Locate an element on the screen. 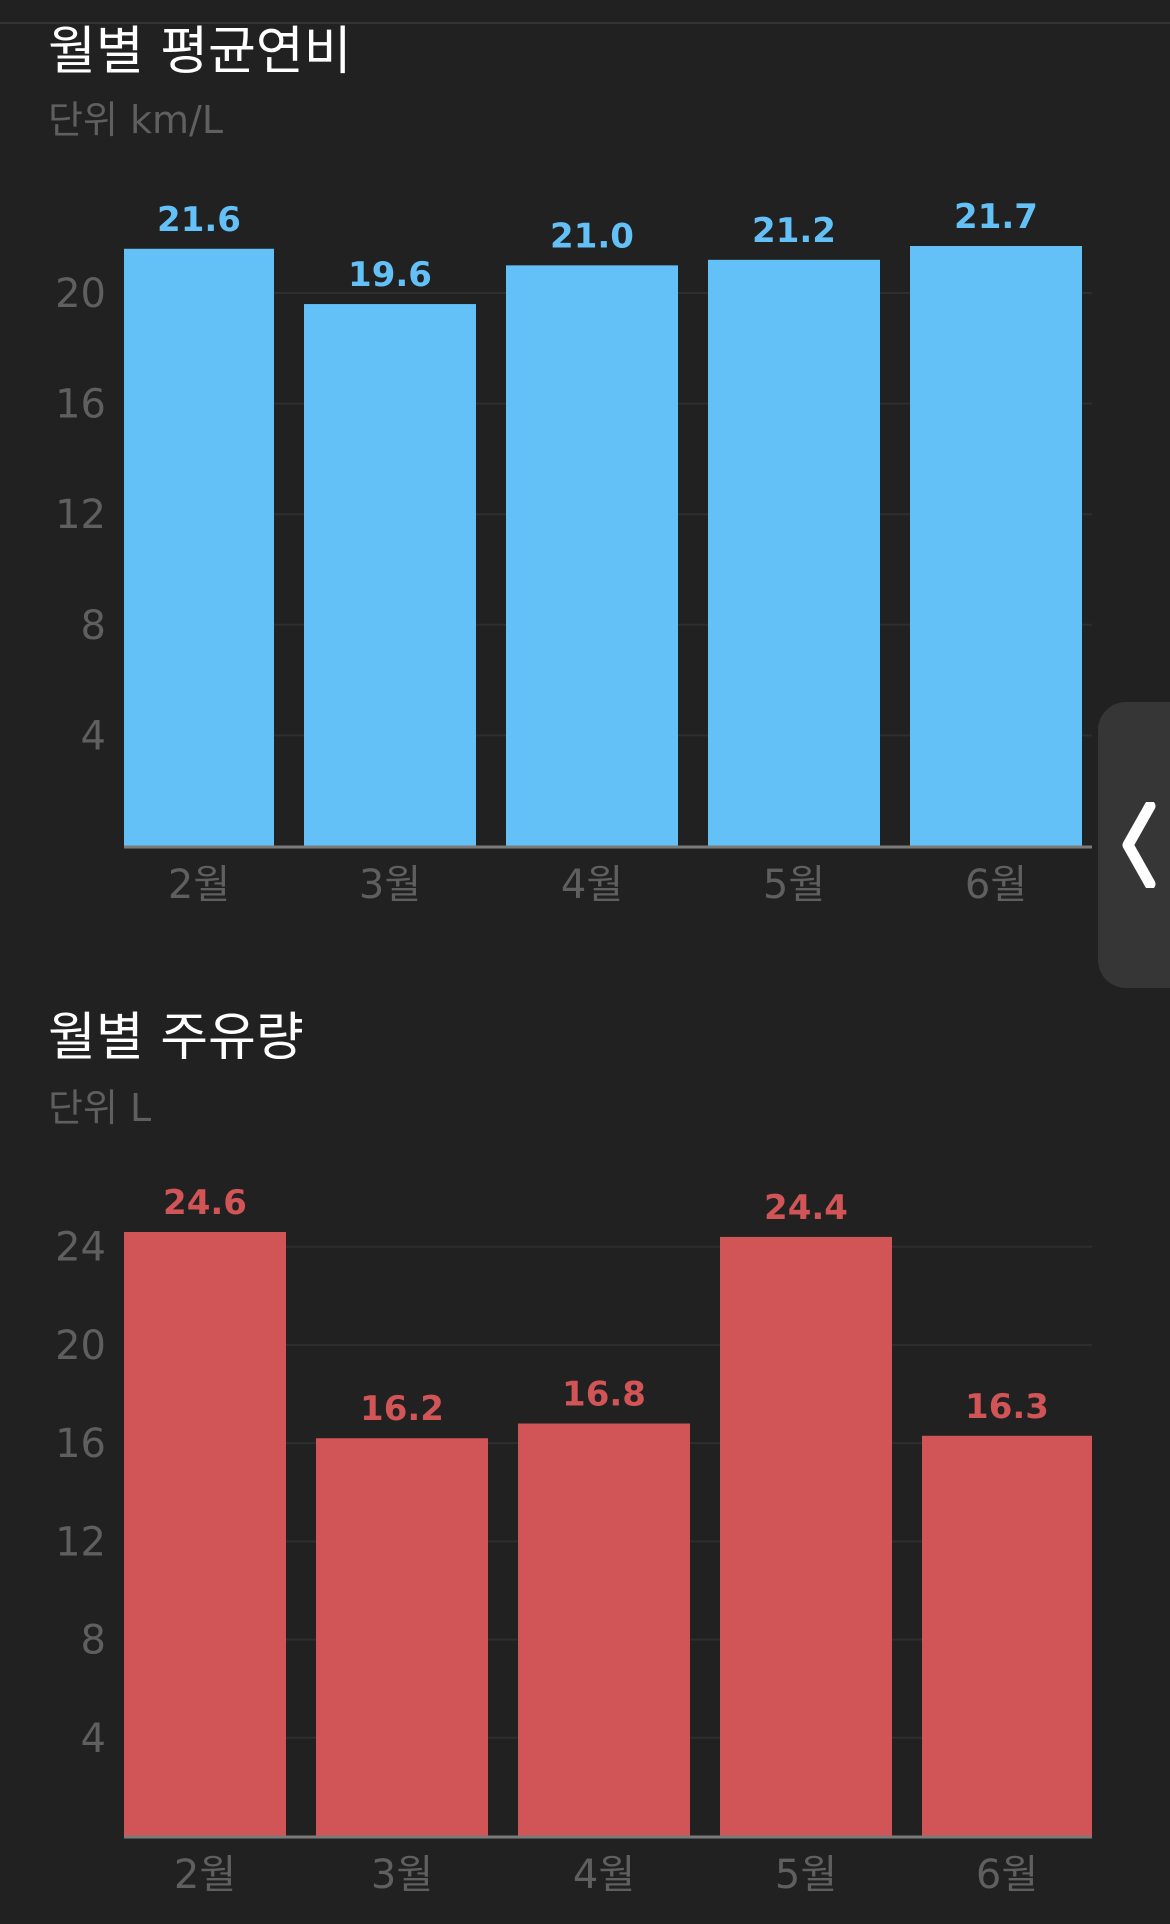  fuel-x-tick-label: 4월 is located at coordinates (604, 1875).